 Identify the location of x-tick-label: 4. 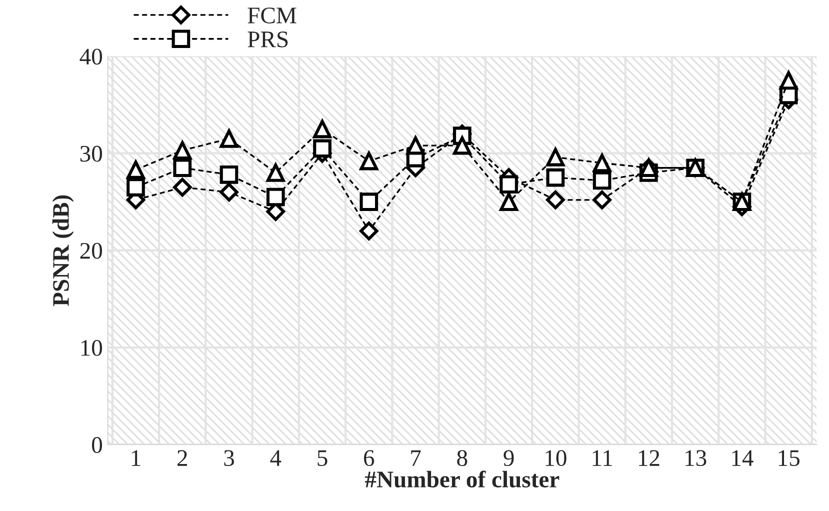
(276, 458).